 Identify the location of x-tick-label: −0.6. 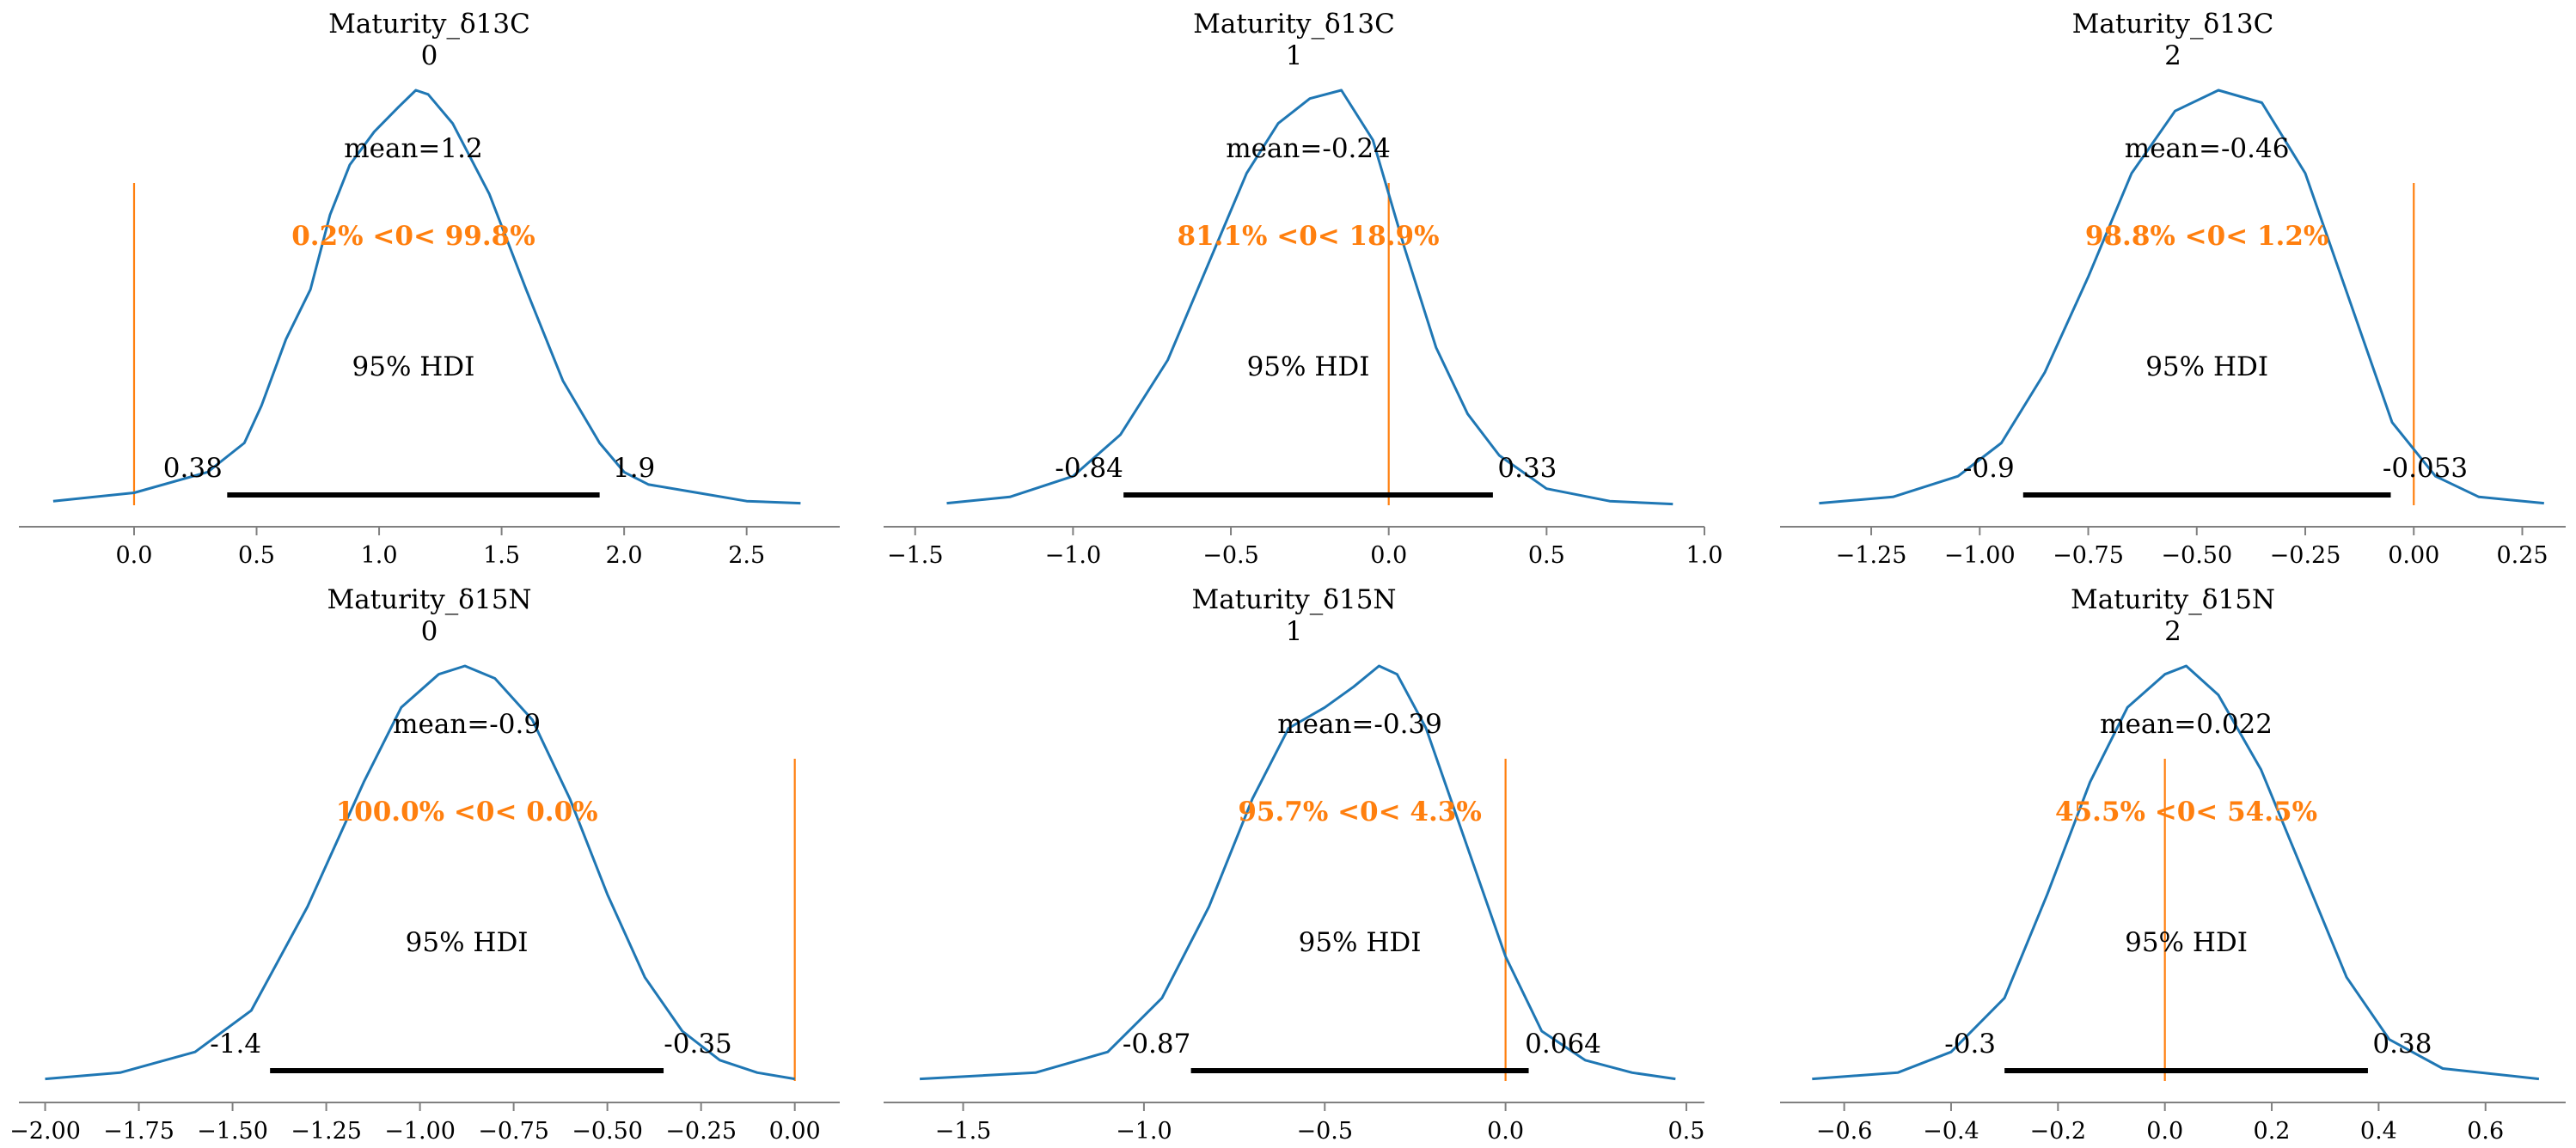
(1844, 1131).